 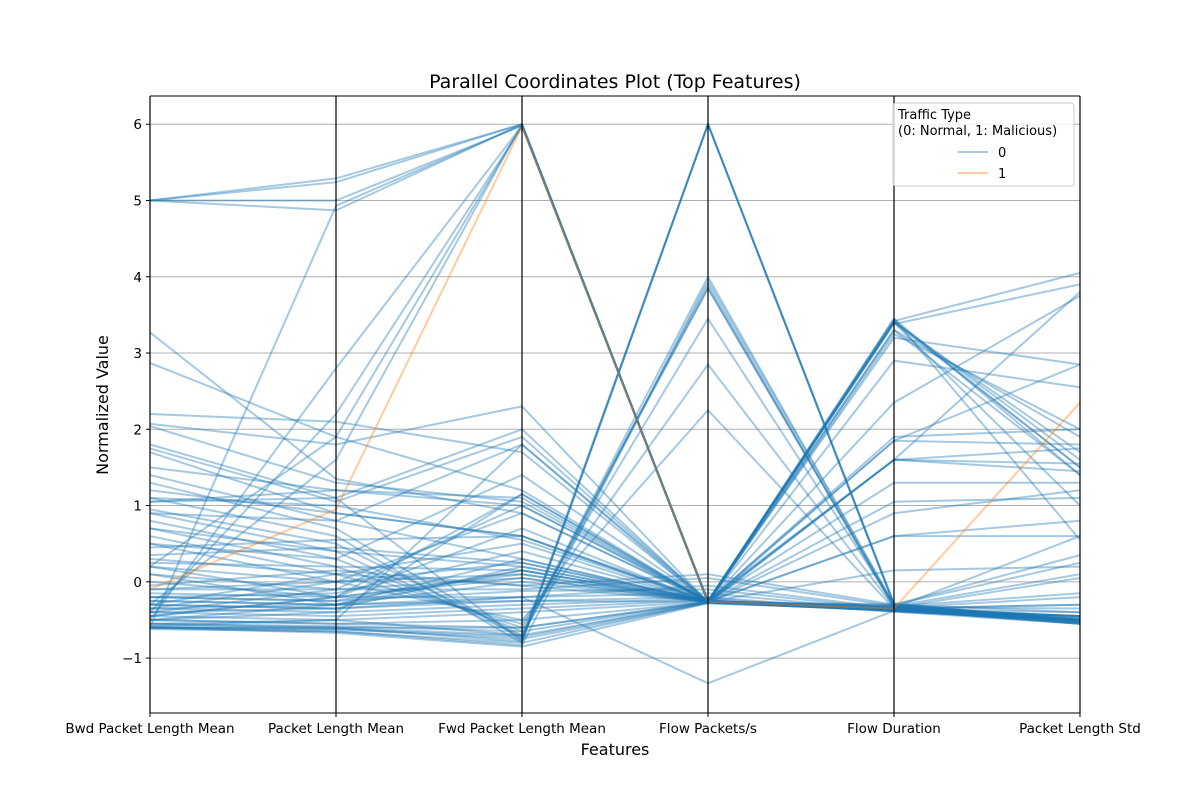 I want to click on legend-label-1: 1, so click(x=1002, y=174).